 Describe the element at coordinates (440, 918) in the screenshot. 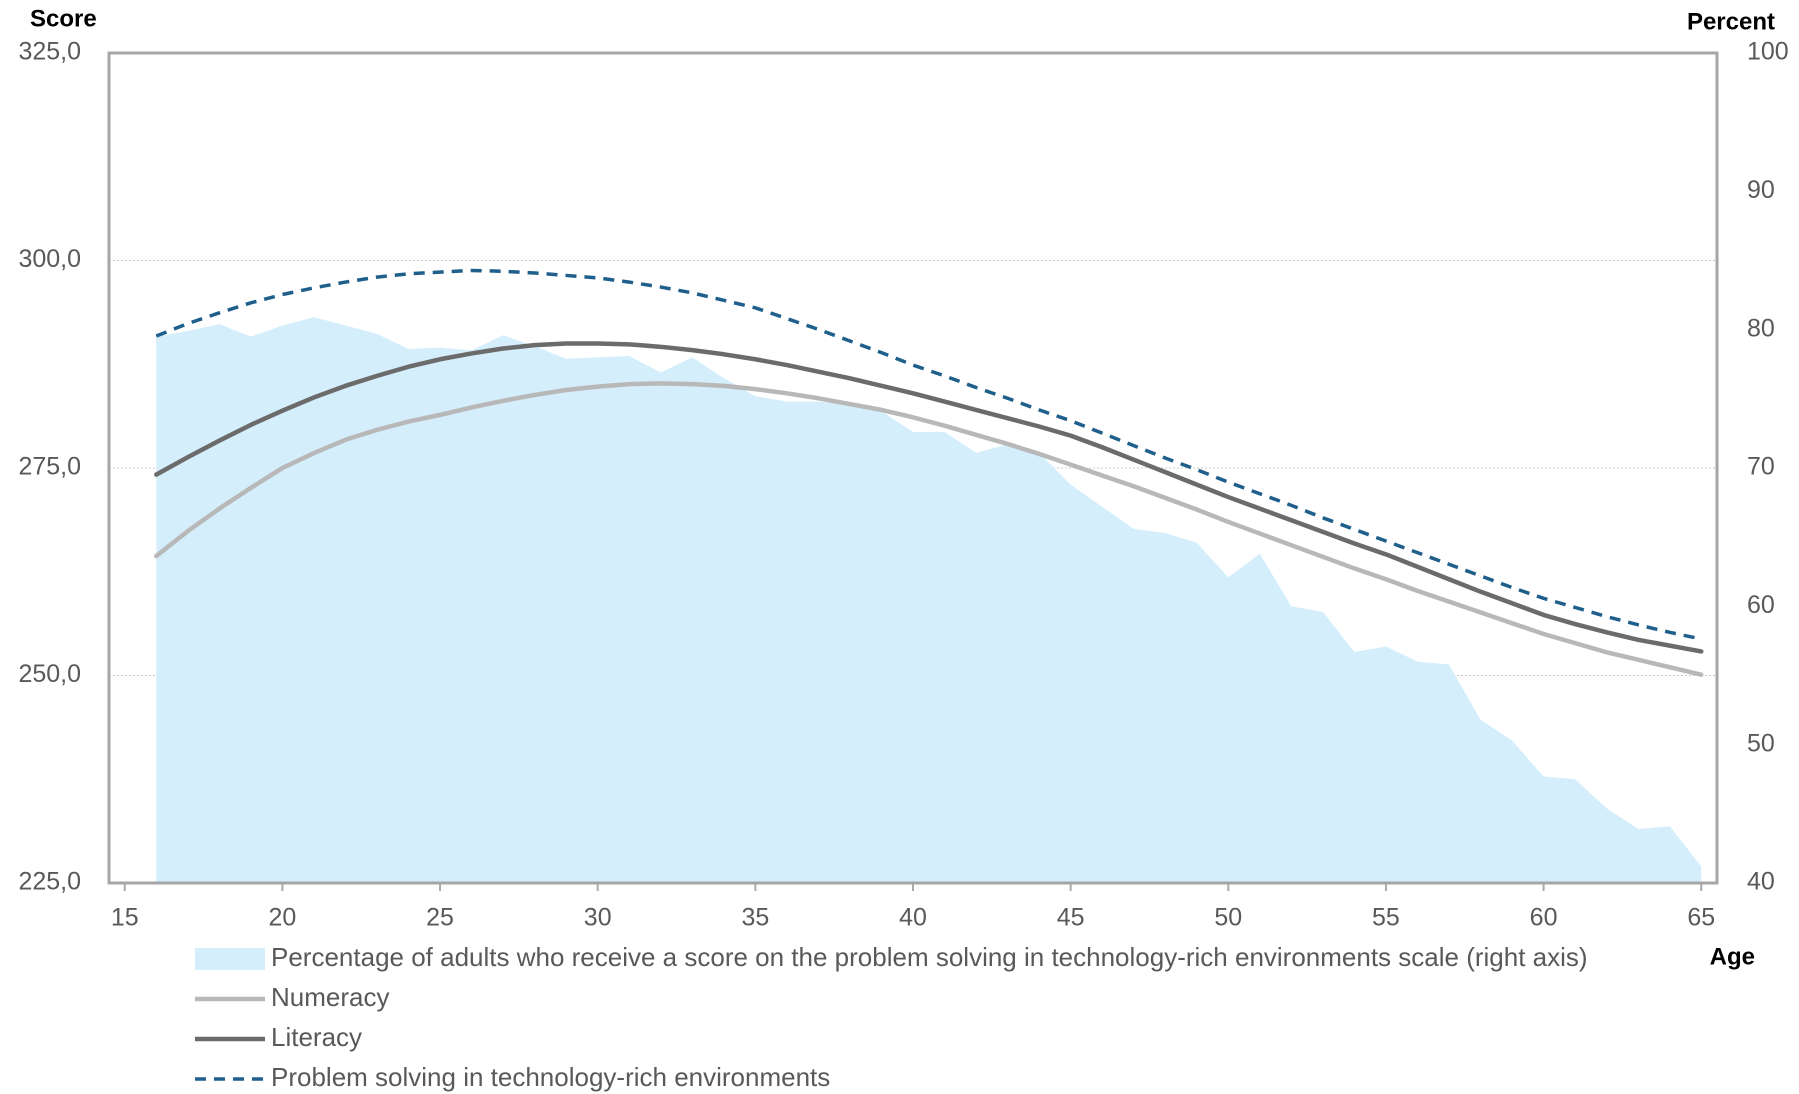

I see `x-tick-label: 25` at that location.